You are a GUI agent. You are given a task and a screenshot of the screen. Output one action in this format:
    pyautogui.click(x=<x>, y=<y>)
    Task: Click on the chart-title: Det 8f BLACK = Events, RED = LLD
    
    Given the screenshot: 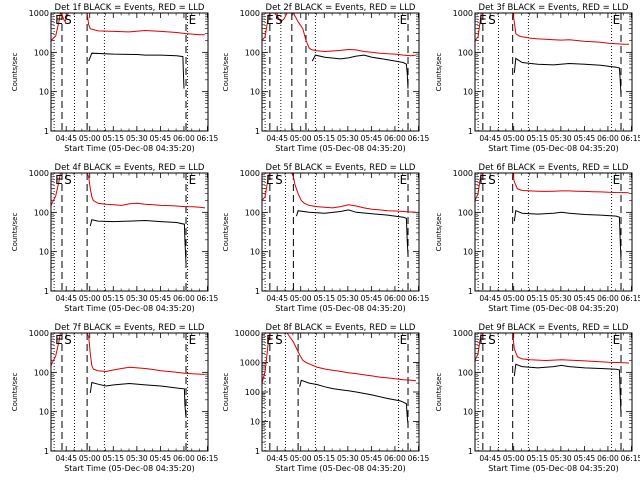 What is the action you would take?
    pyautogui.click(x=341, y=328)
    